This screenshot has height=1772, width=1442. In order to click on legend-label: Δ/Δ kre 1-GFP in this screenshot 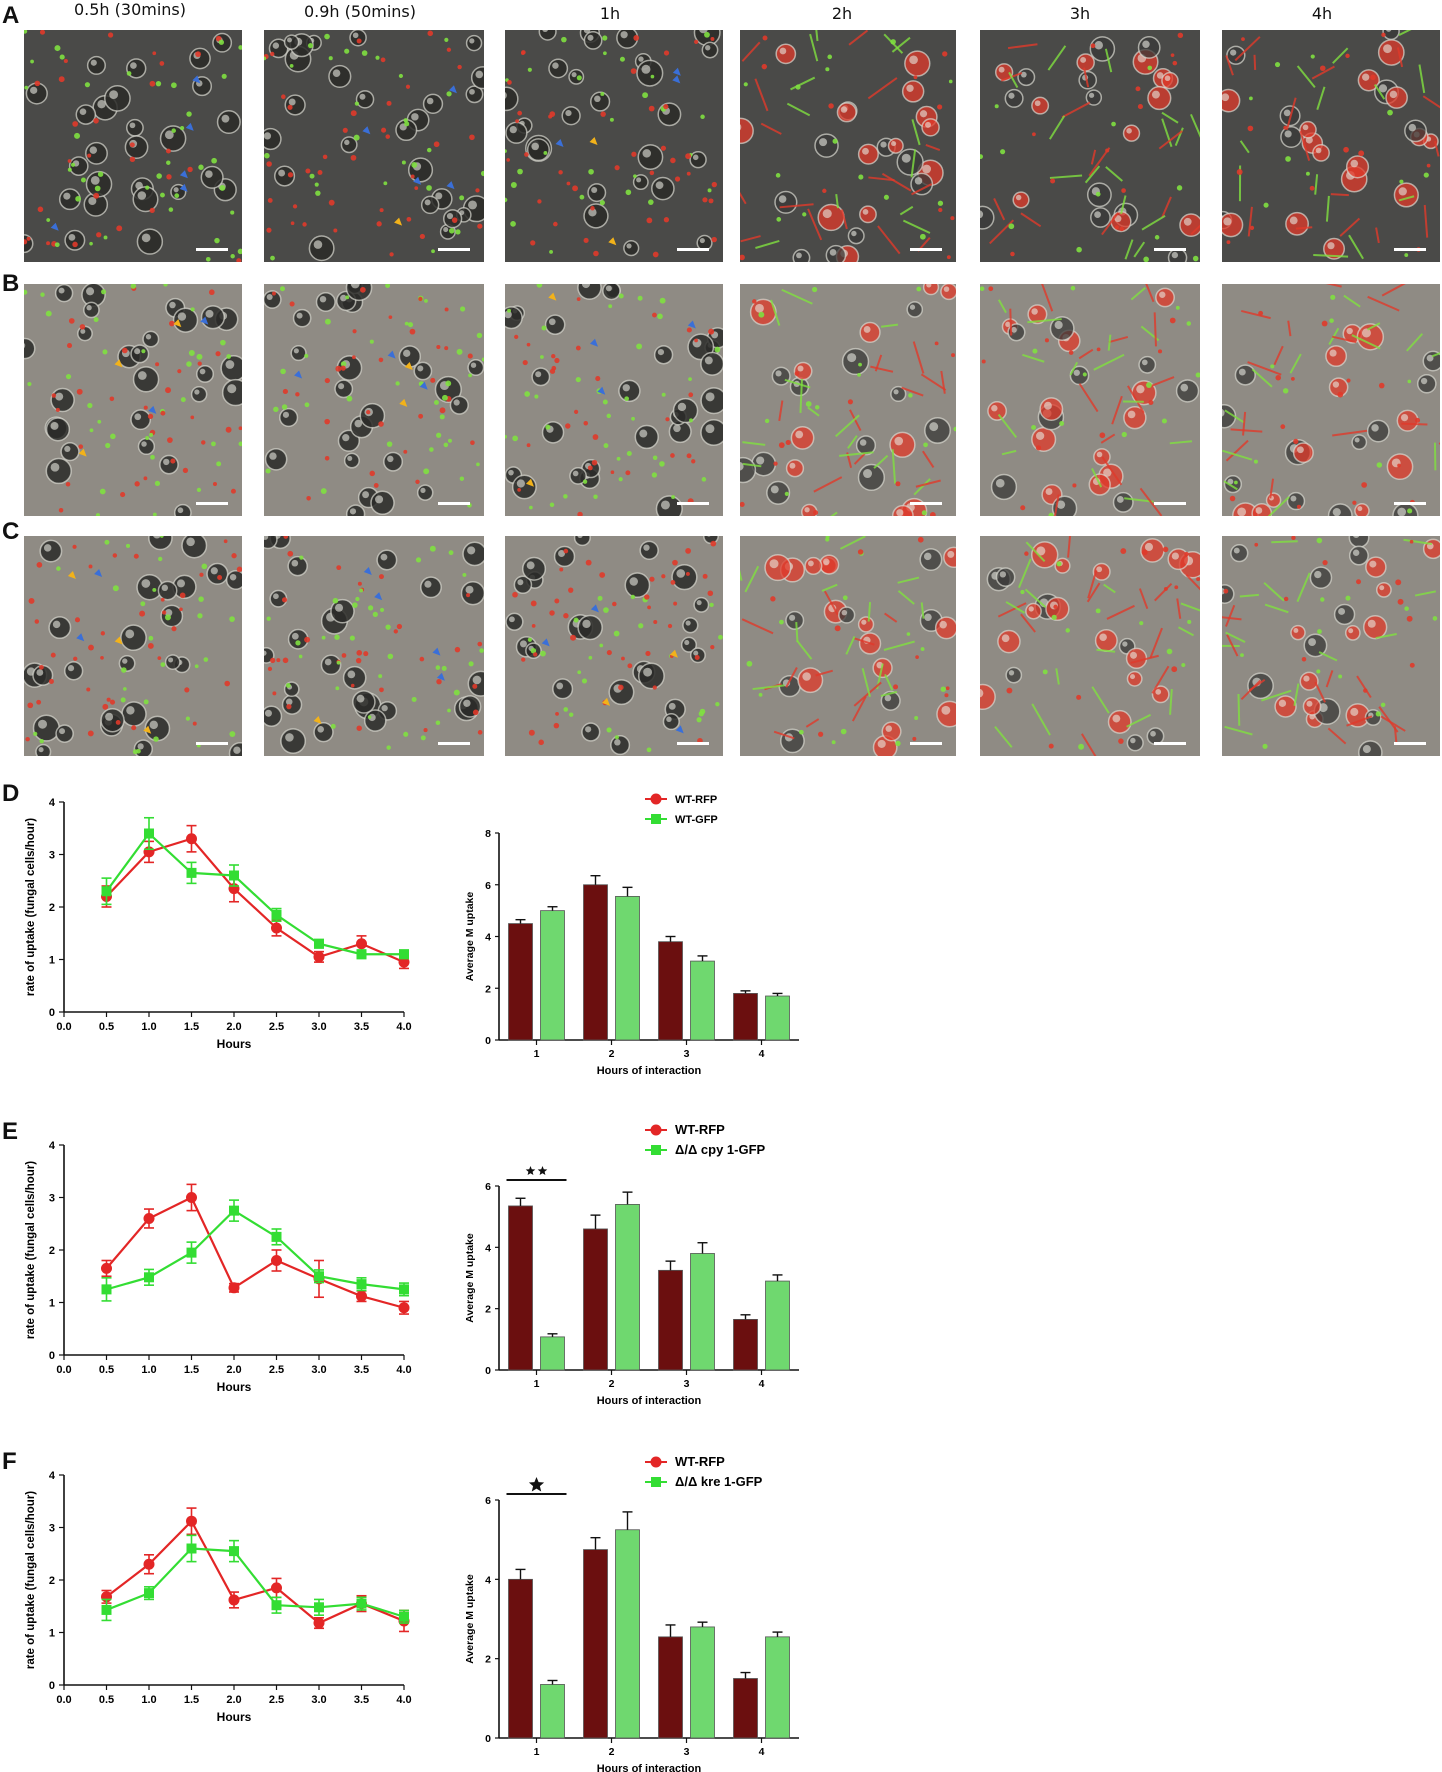, I will do `click(719, 1481)`.